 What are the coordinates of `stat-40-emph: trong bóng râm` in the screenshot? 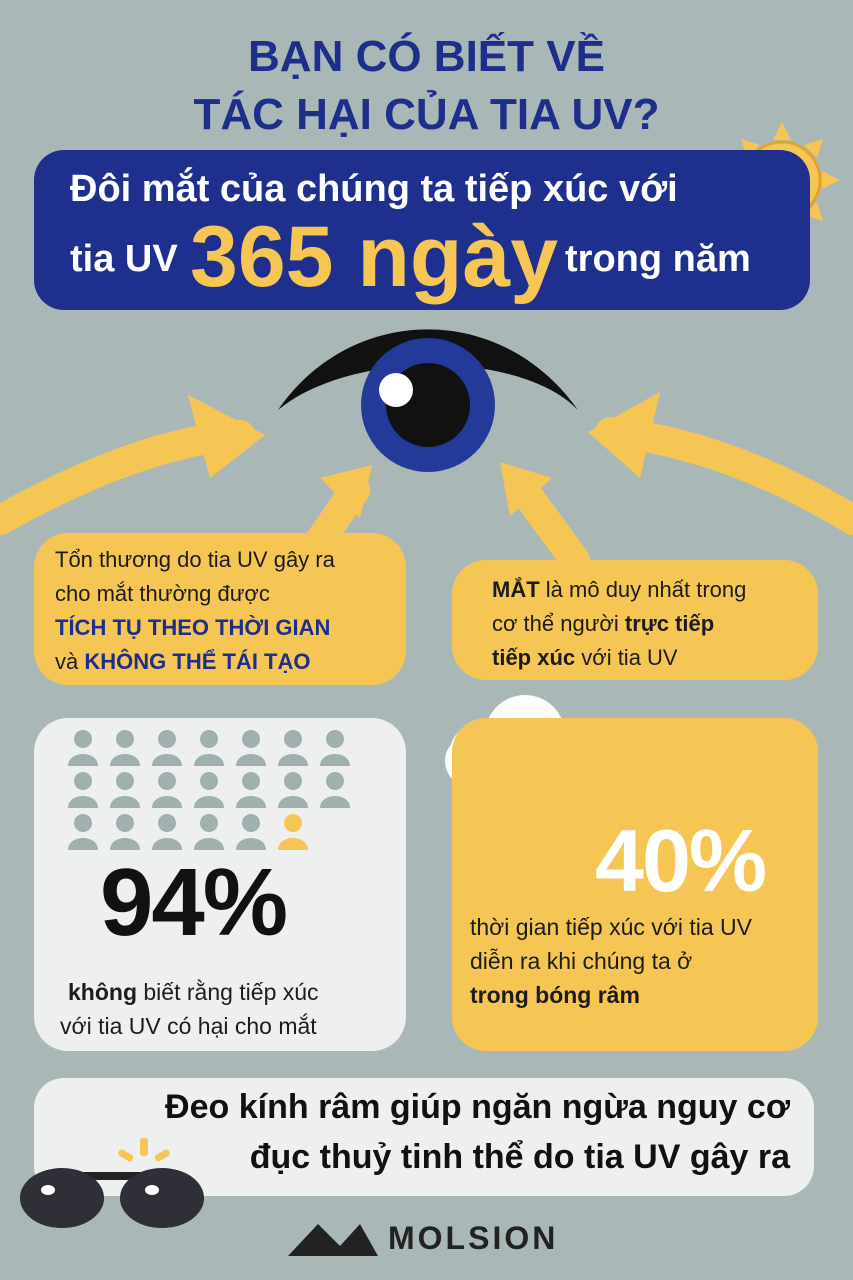 It's located at (555, 995).